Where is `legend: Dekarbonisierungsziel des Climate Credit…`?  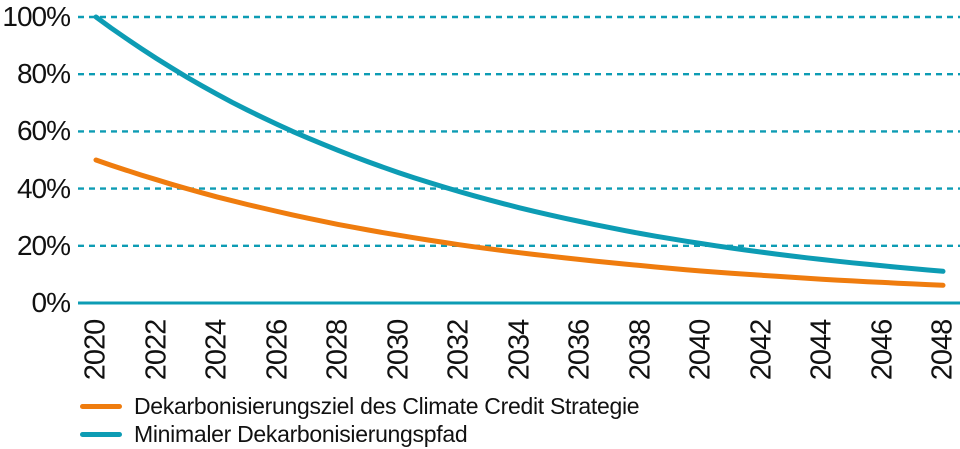
legend: Dekarbonisierungsziel des Climate Credit… is located at coordinates (360, 420).